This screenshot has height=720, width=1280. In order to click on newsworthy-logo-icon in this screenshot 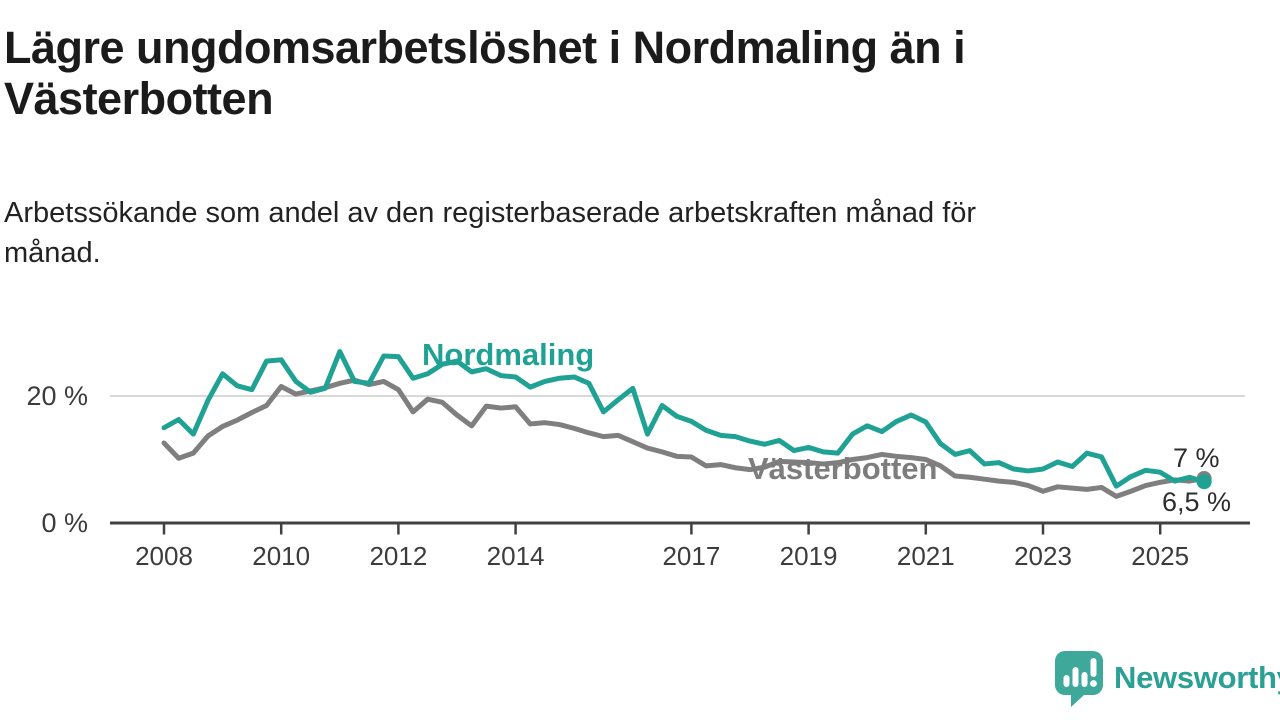, I will do `click(1079, 679)`.